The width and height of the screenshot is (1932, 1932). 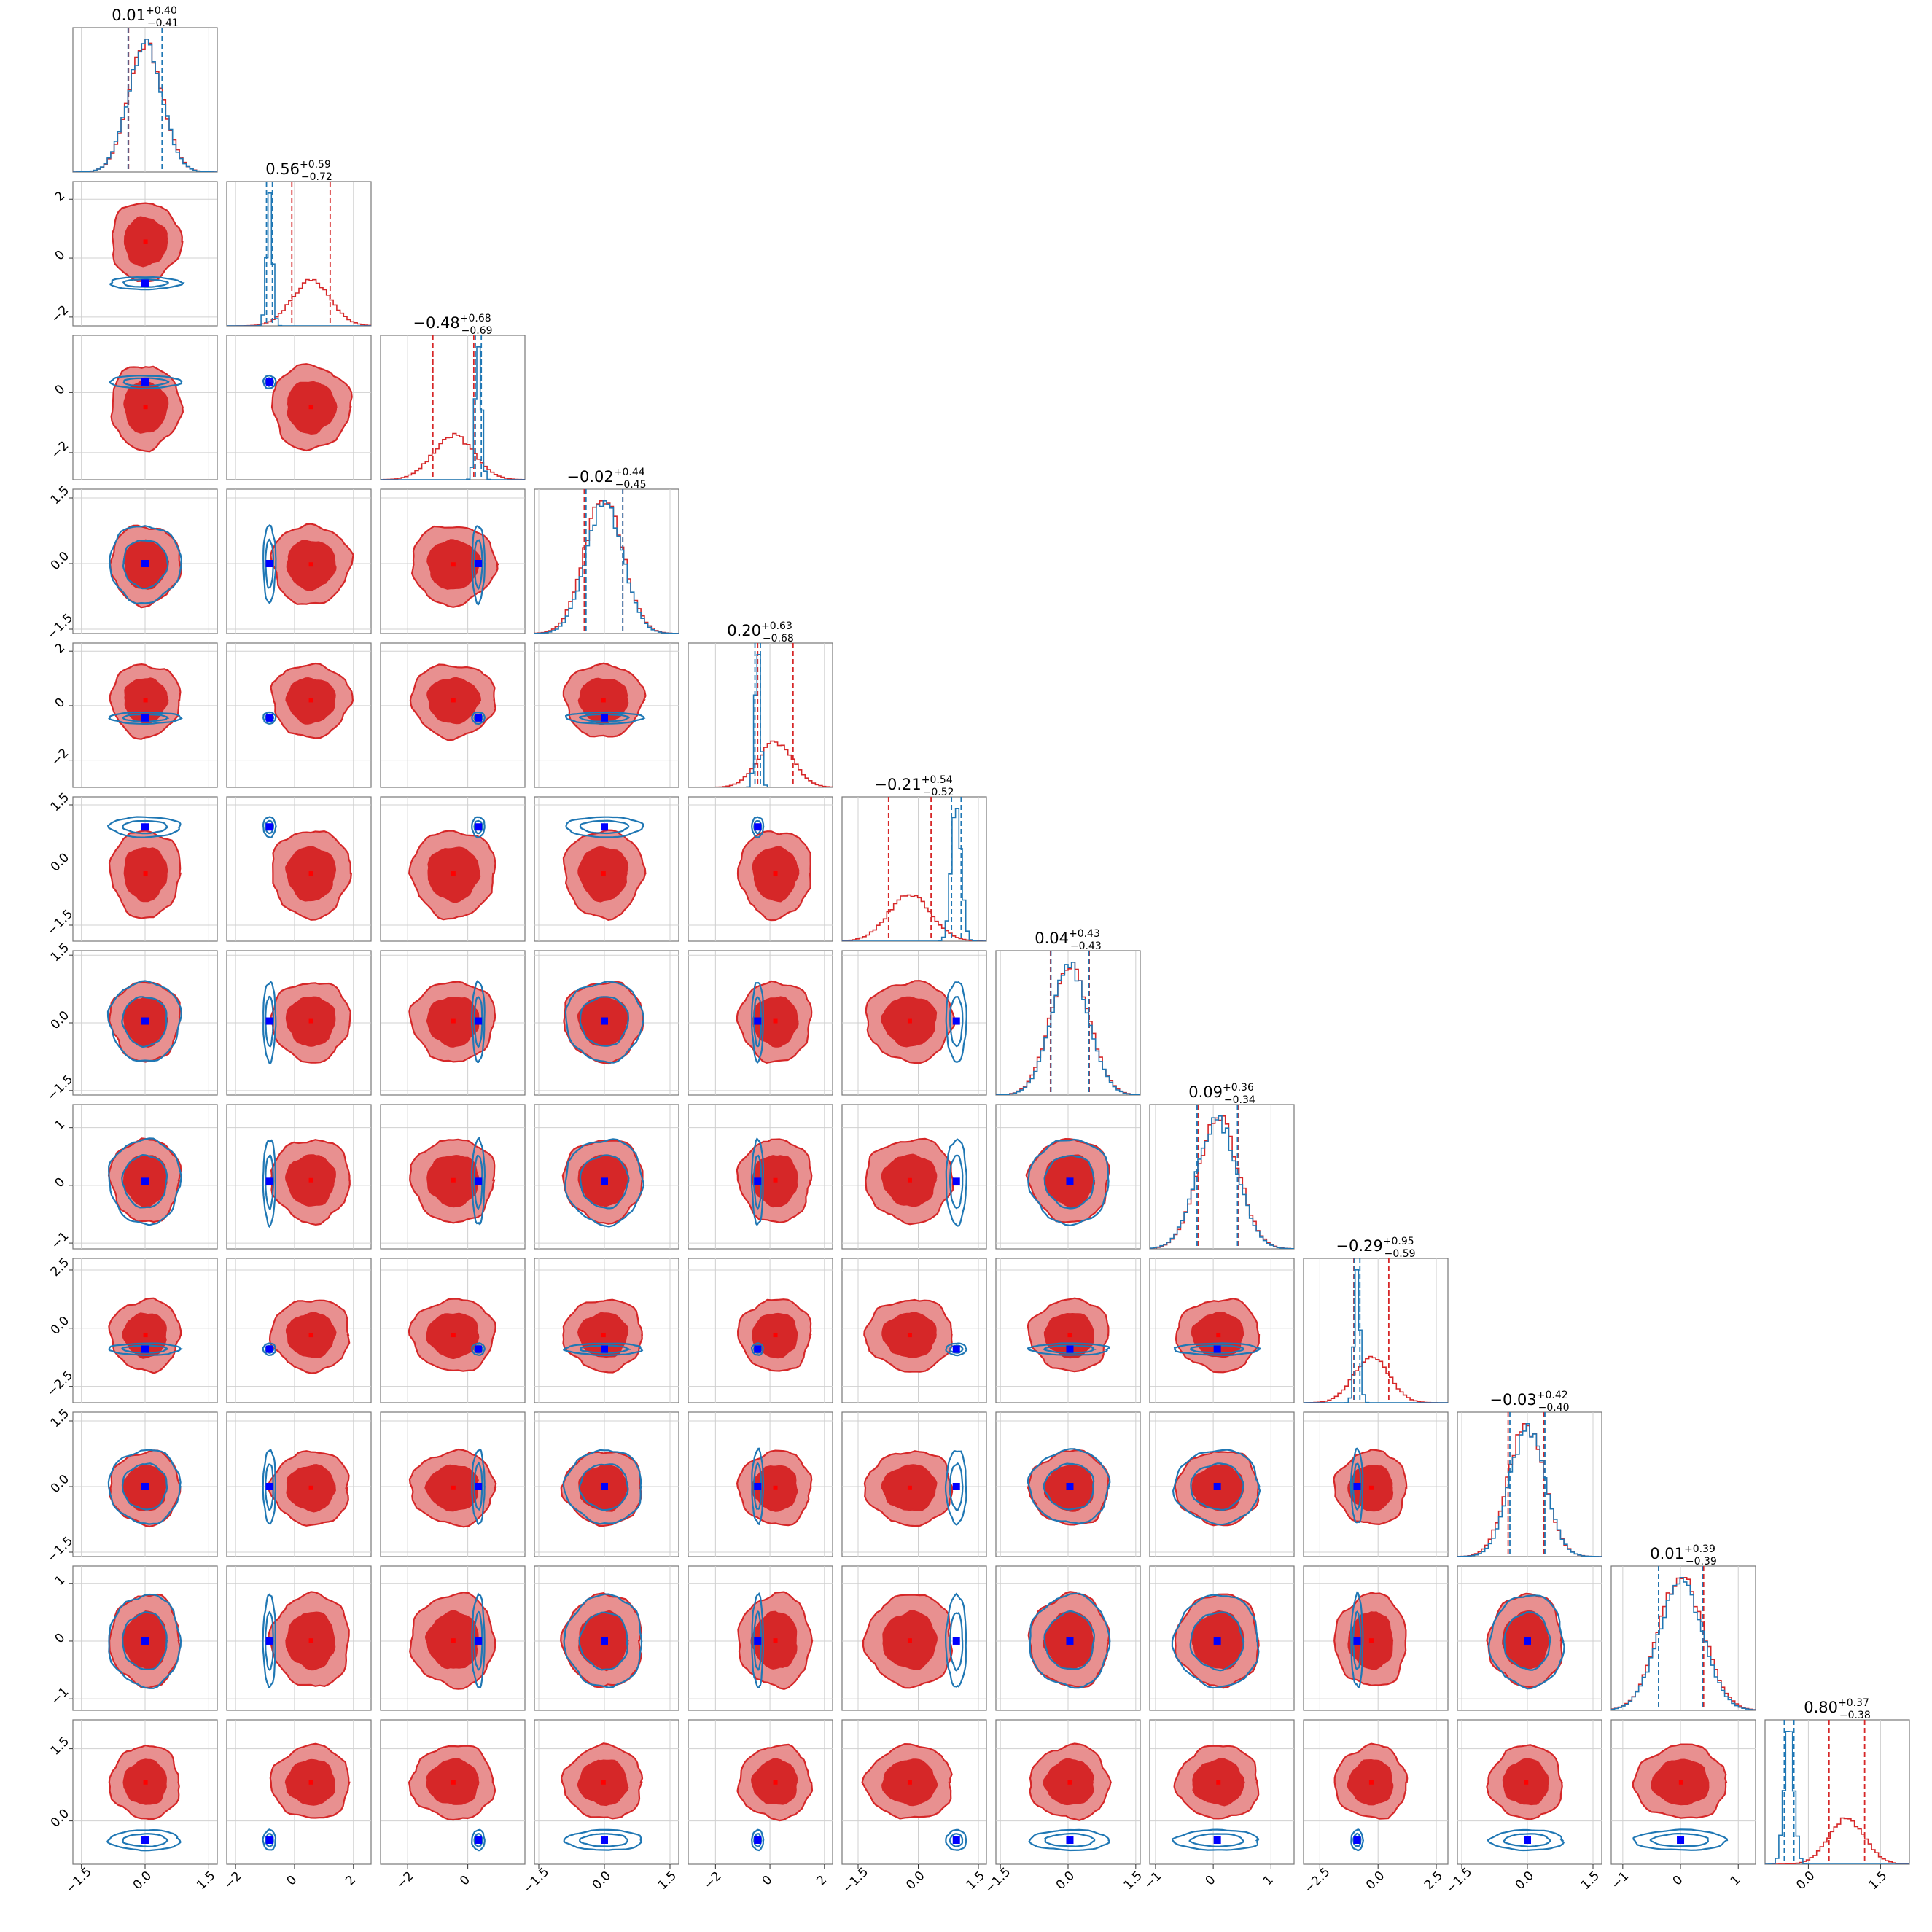 I want to click on y-tick-label: −1.5, so click(x=60, y=923).